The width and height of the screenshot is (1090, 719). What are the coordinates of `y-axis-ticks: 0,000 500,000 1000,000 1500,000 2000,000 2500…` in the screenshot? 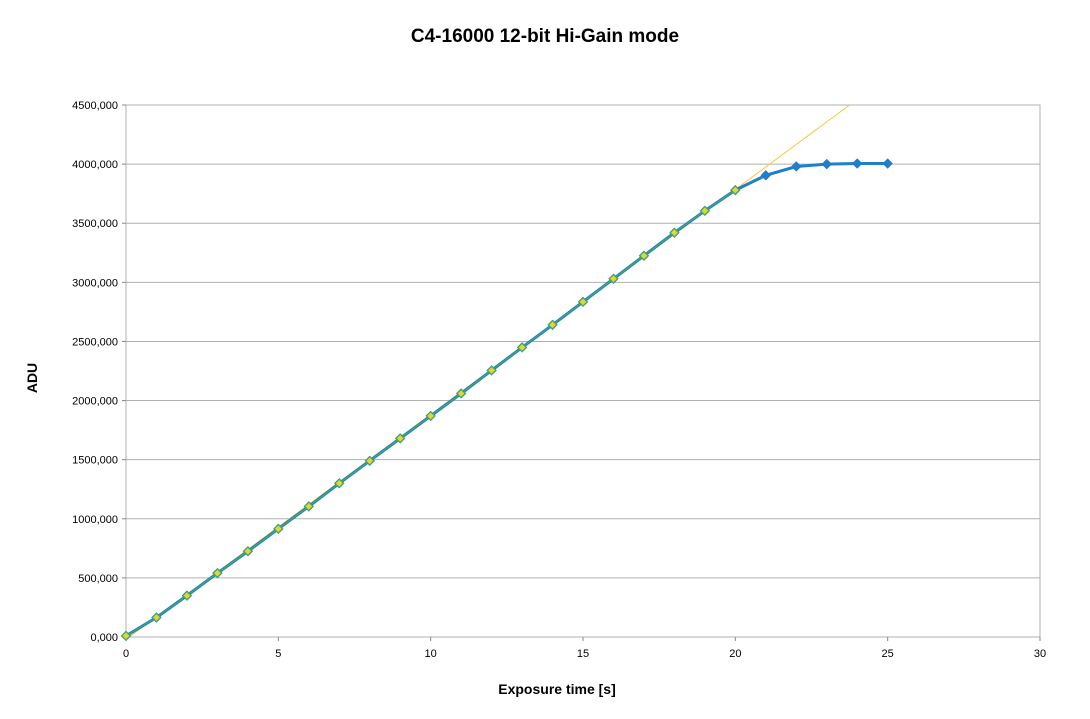 It's located at (99, 372).